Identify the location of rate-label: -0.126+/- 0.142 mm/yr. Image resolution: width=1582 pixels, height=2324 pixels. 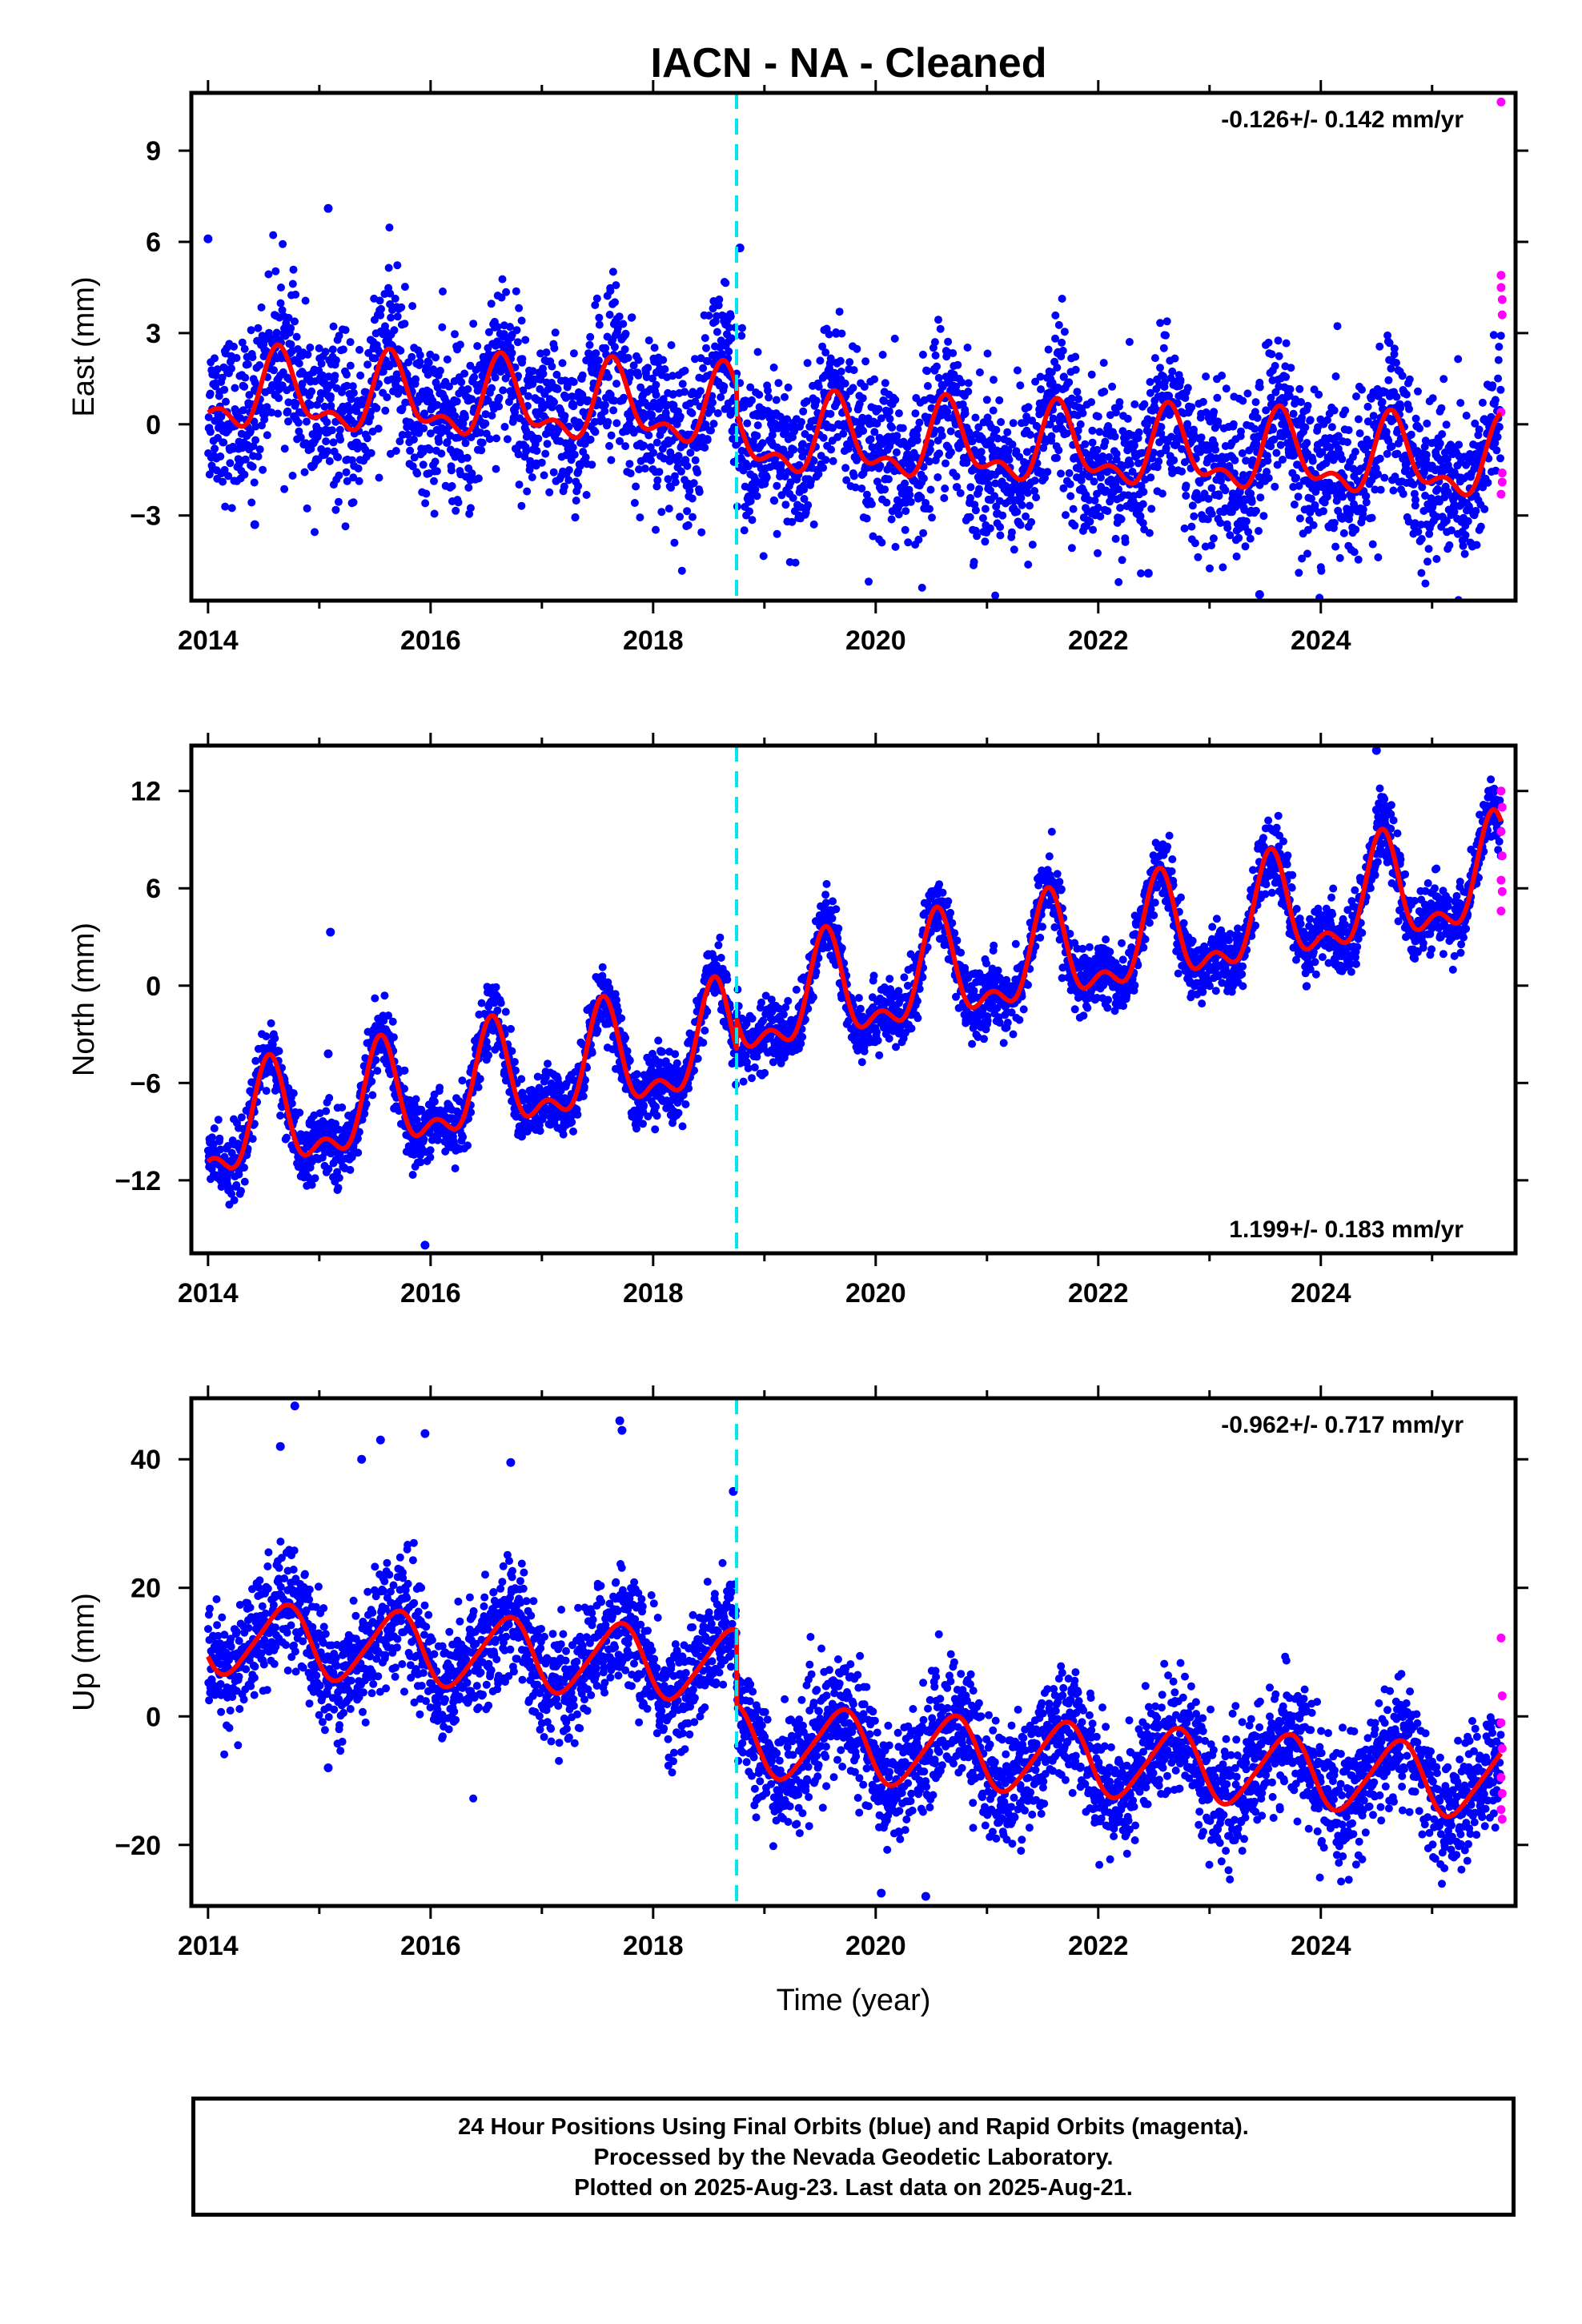
(1342, 120).